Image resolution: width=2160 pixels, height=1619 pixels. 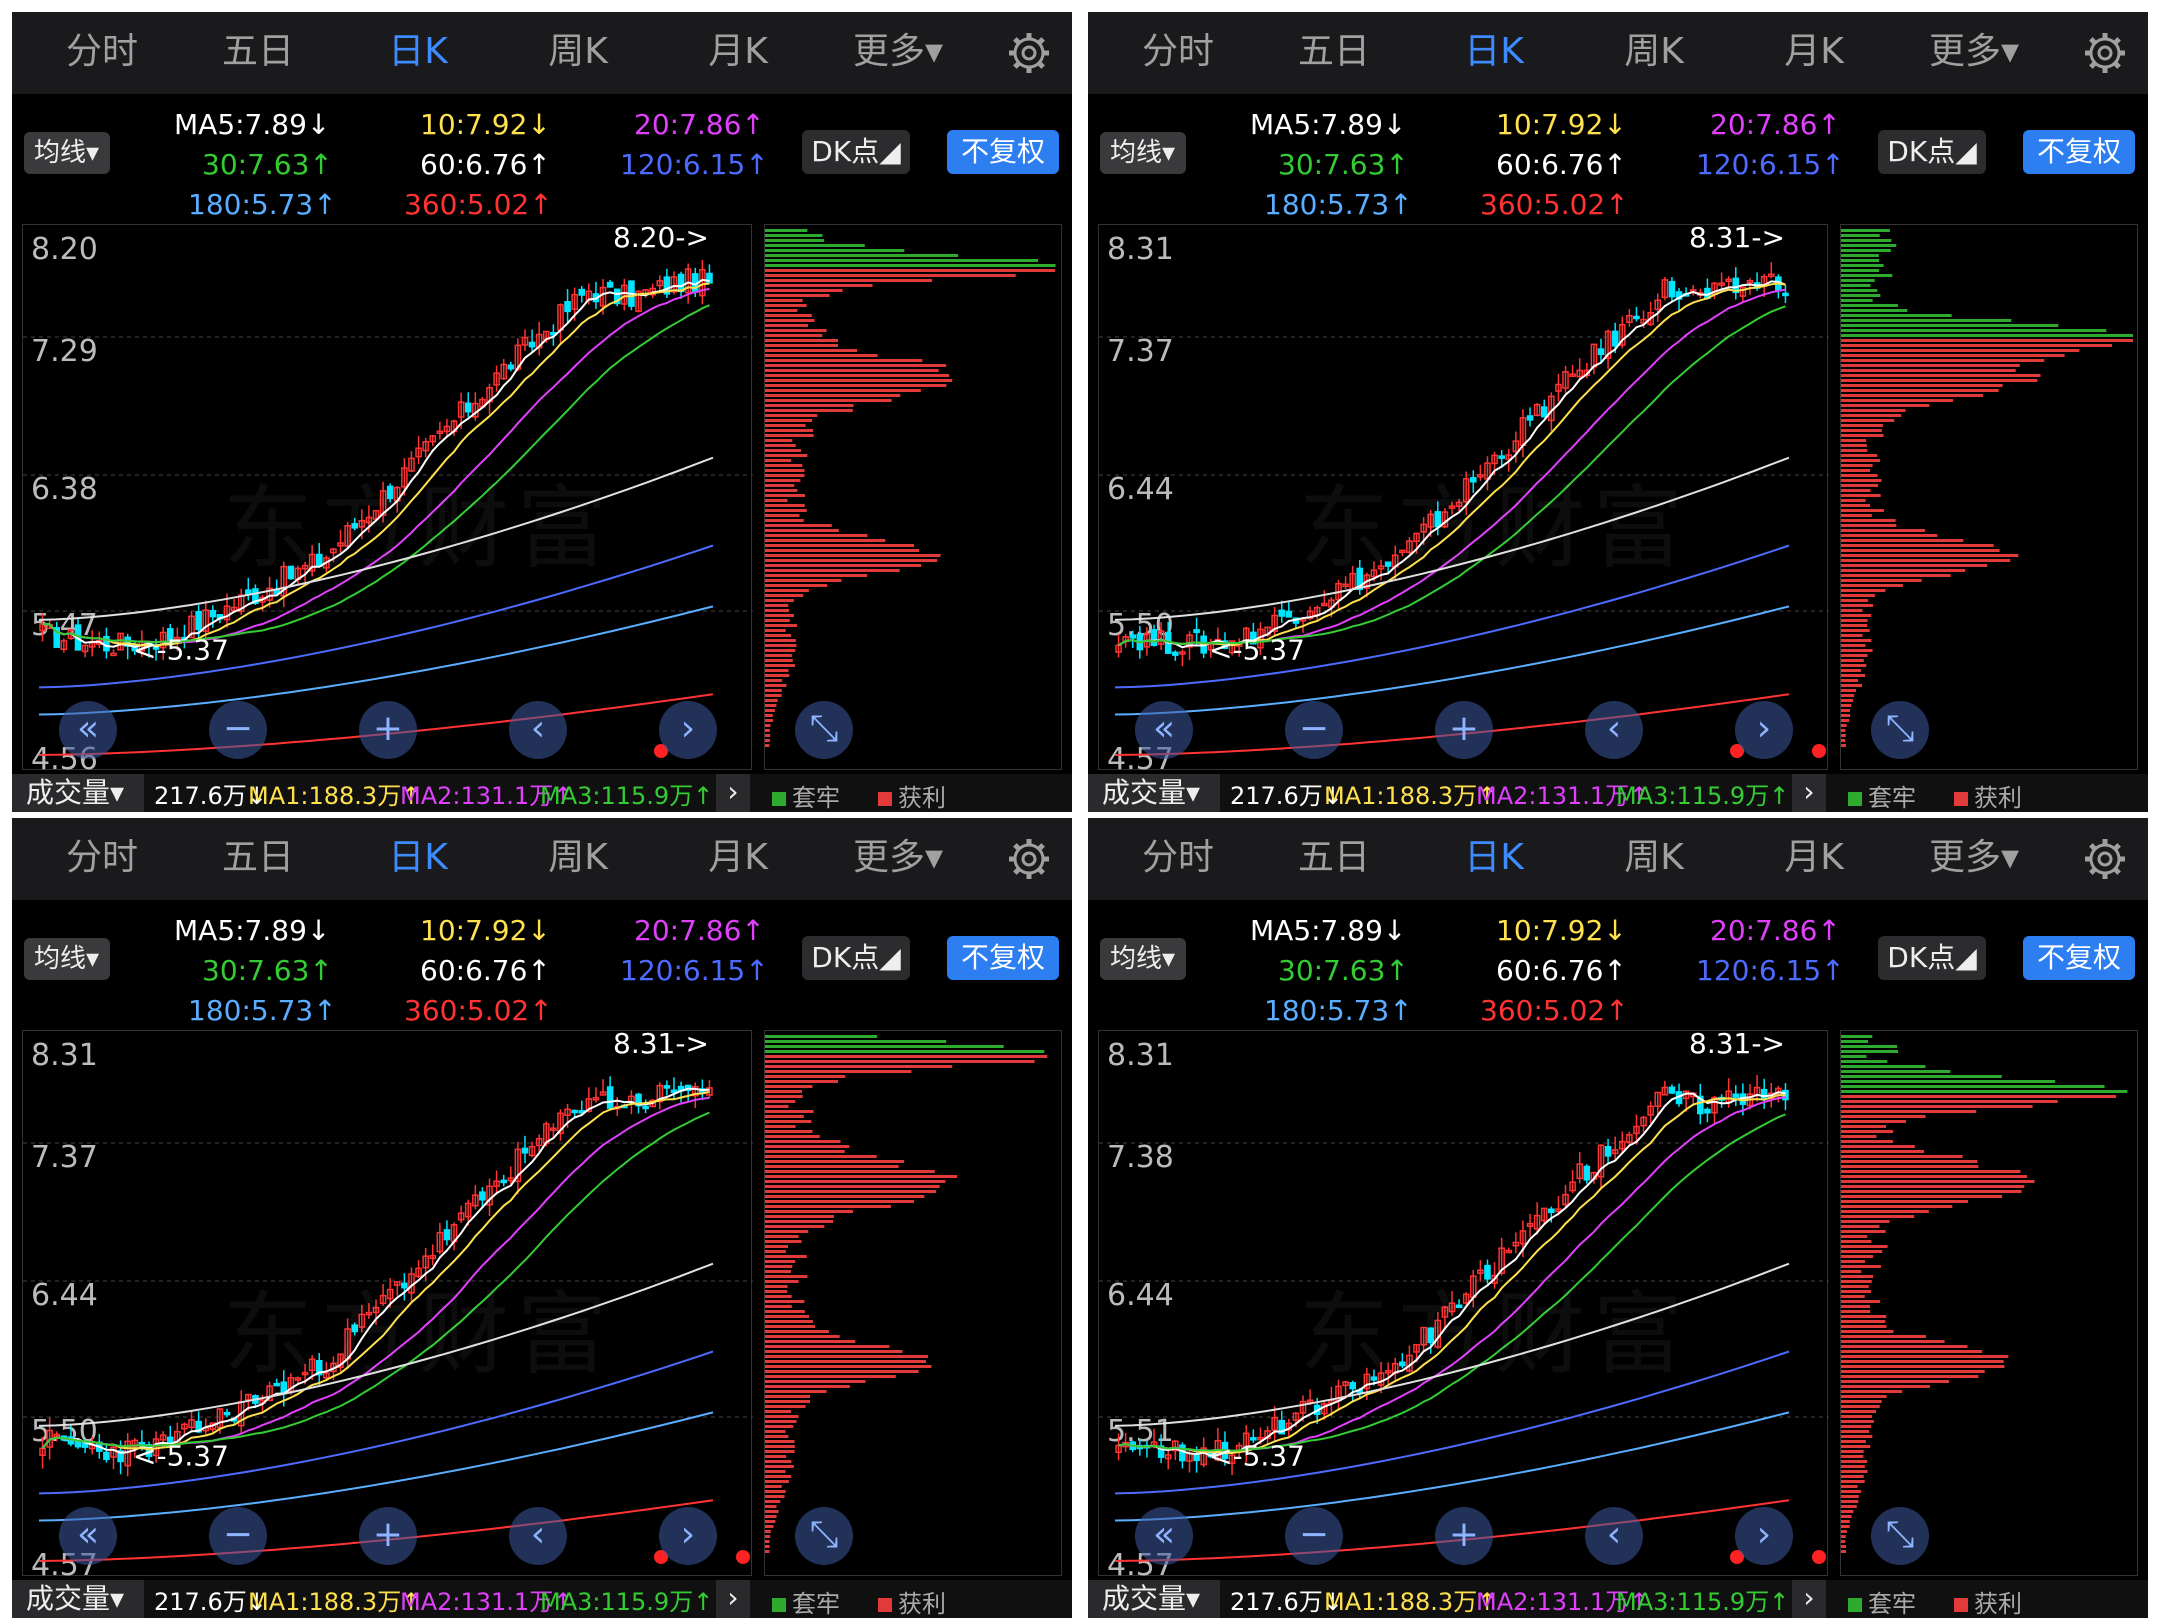 What do you see at coordinates (262, 1010) in the screenshot?
I see `ma-label-6: 180:5.73↑` at bounding box center [262, 1010].